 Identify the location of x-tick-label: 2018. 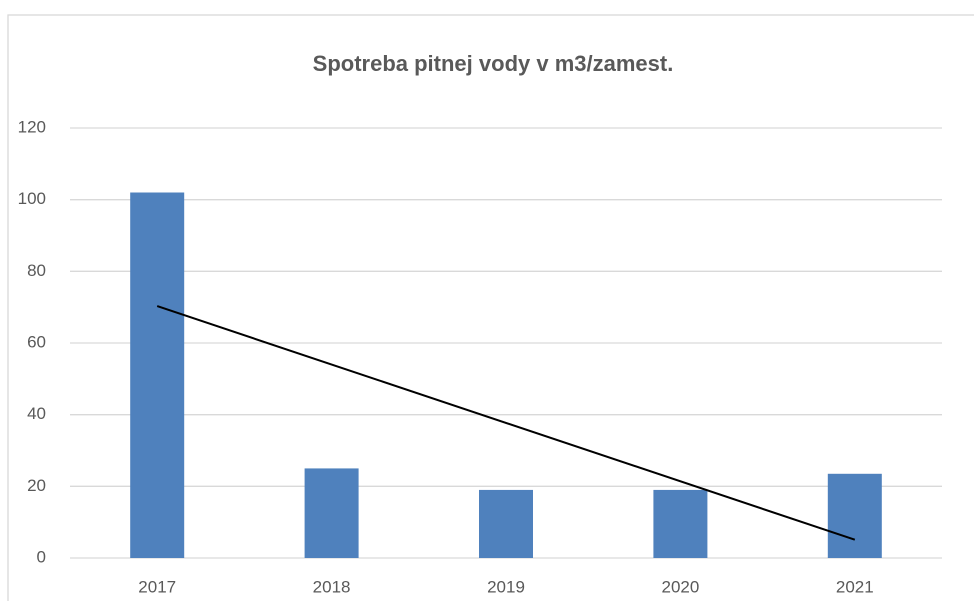
(332, 586).